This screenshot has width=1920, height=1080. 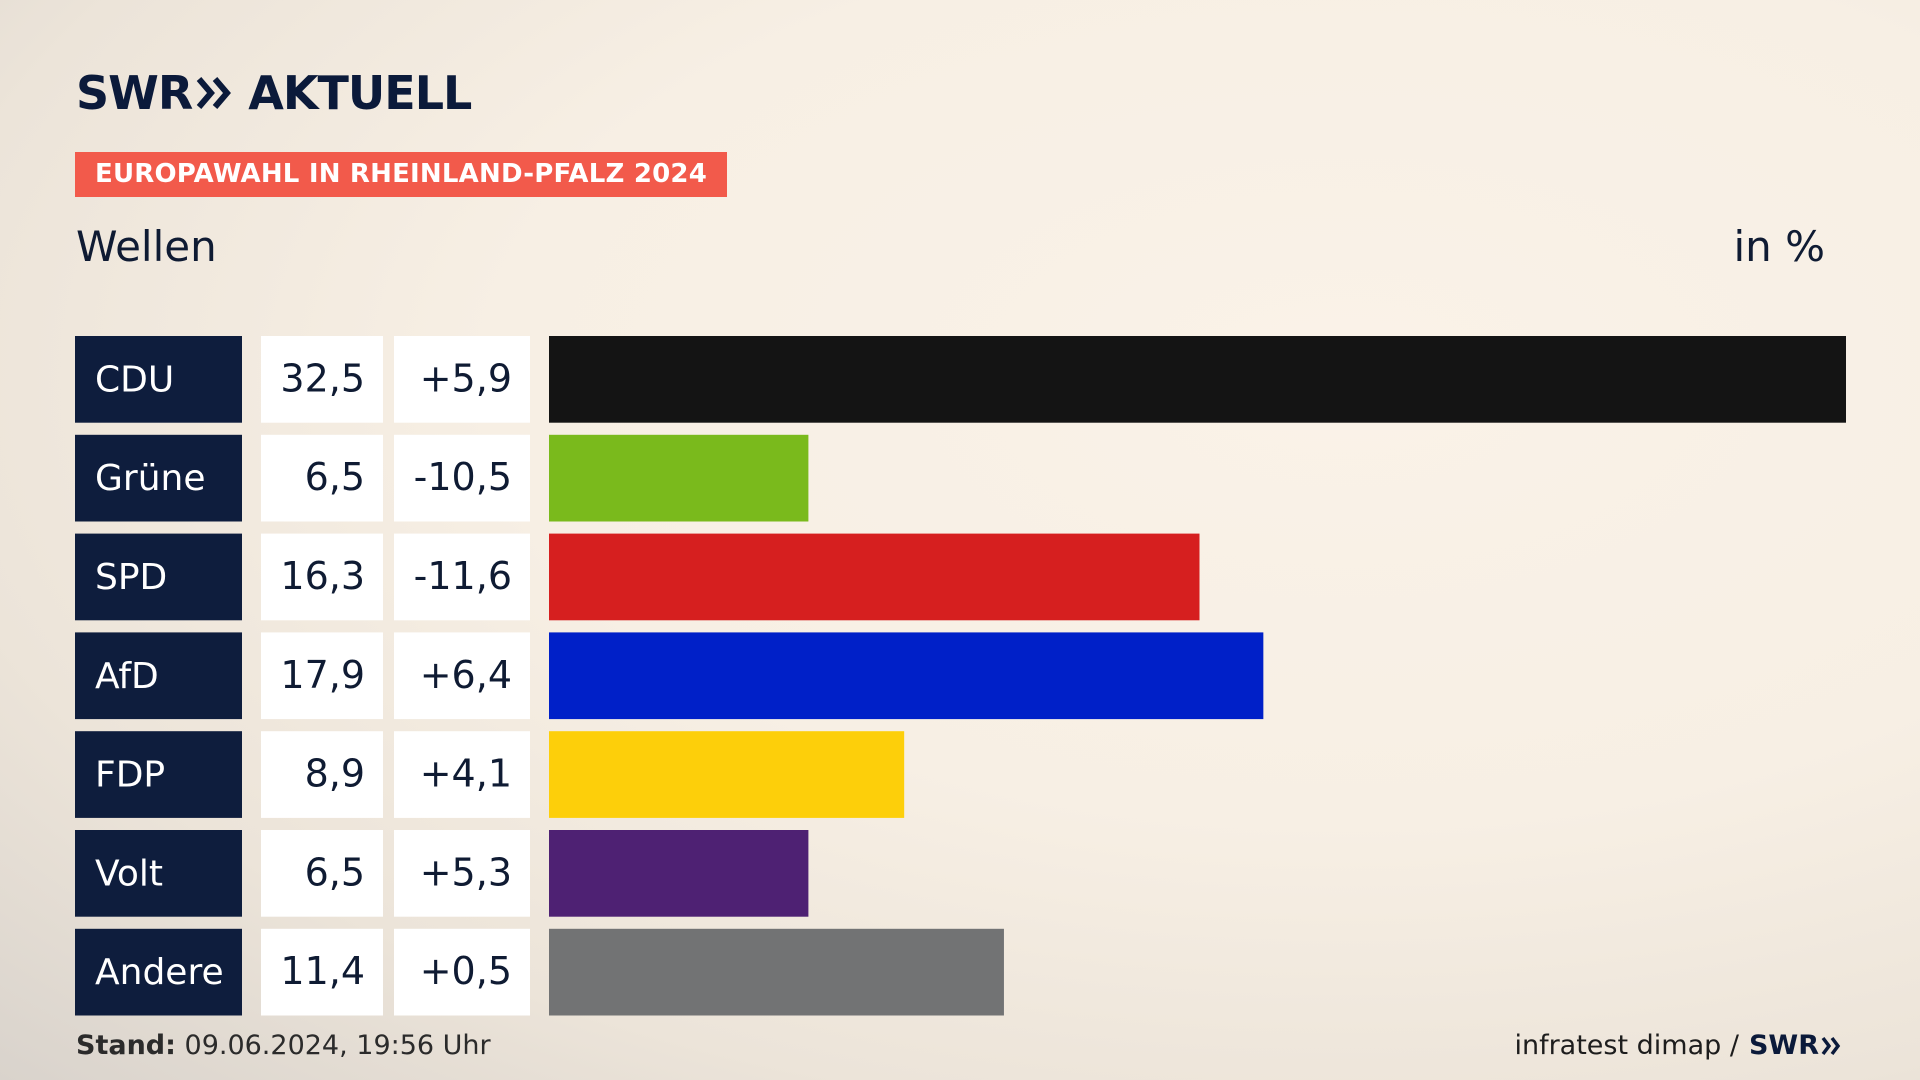 I want to click on bar-afd, so click(x=906, y=676).